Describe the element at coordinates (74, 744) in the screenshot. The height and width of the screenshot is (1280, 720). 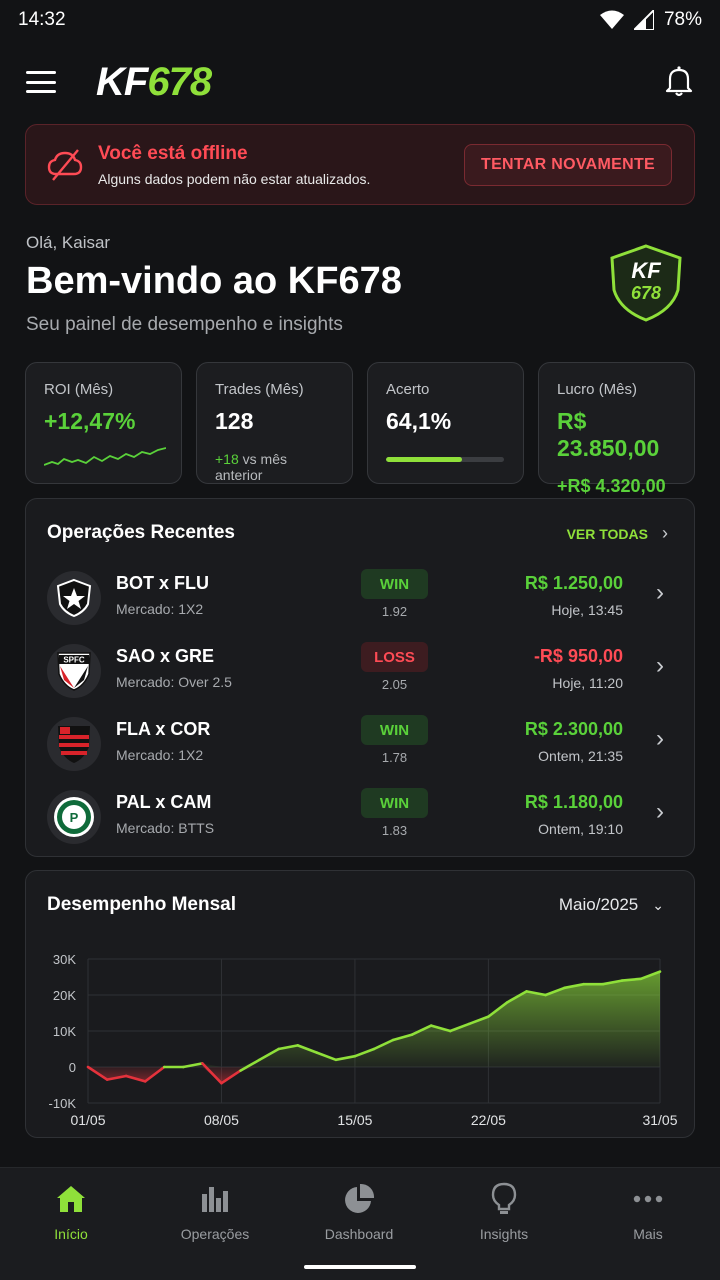
I see `flamengo-crest-icon` at that location.